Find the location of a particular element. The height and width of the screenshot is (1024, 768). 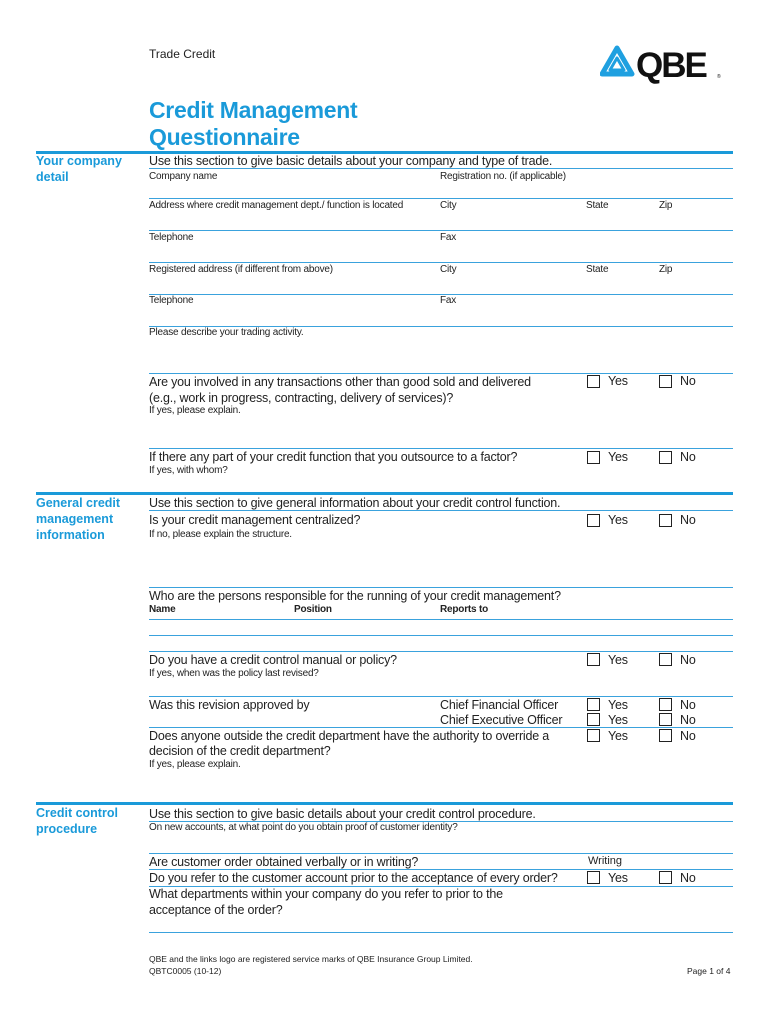

identity-field is located at coordinates (441, 853).